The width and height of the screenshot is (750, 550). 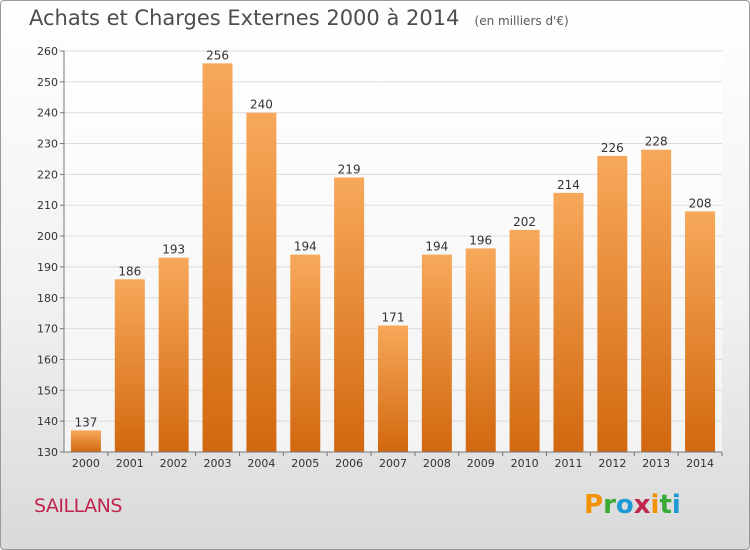 I want to click on bar-2005, so click(x=305, y=353).